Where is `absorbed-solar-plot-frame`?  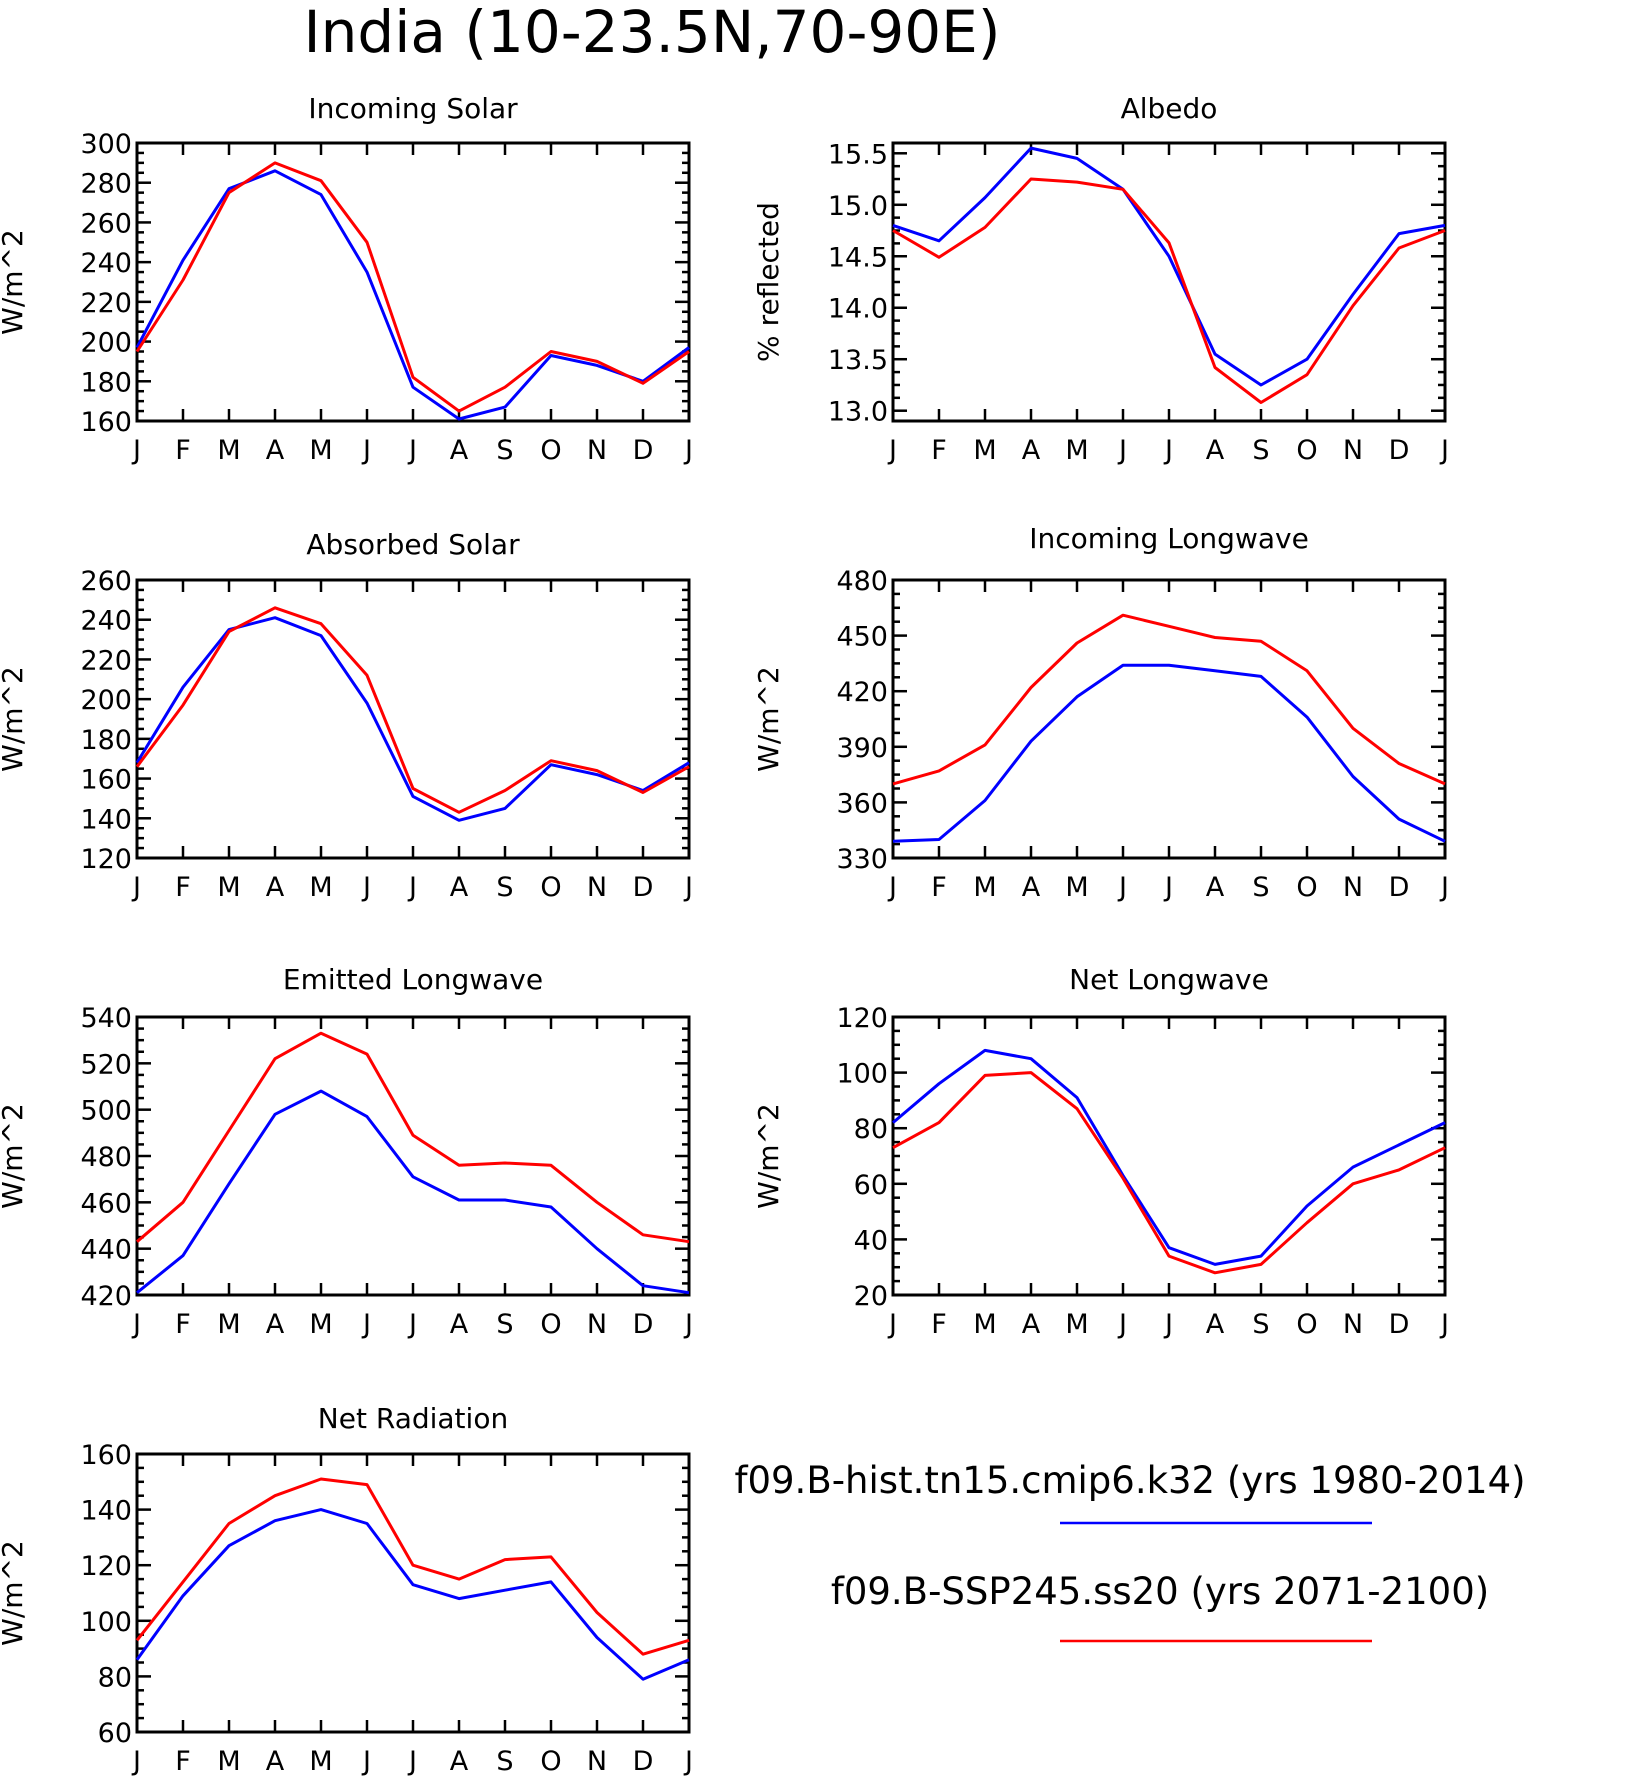 absorbed-solar-plot-frame is located at coordinates (413, 719).